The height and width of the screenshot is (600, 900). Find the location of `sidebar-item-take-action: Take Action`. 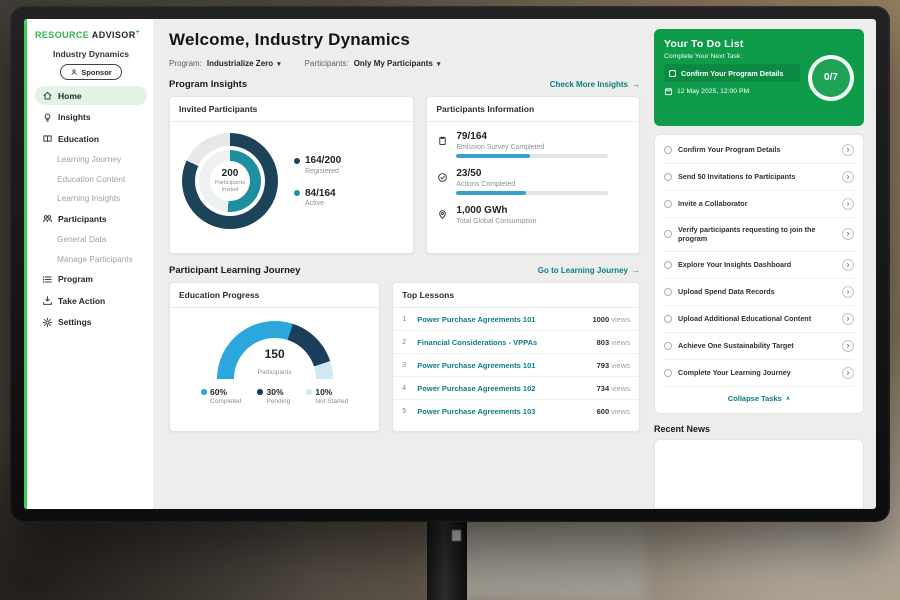

sidebar-item-take-action: Take Action is located at coordinates (91, 300).